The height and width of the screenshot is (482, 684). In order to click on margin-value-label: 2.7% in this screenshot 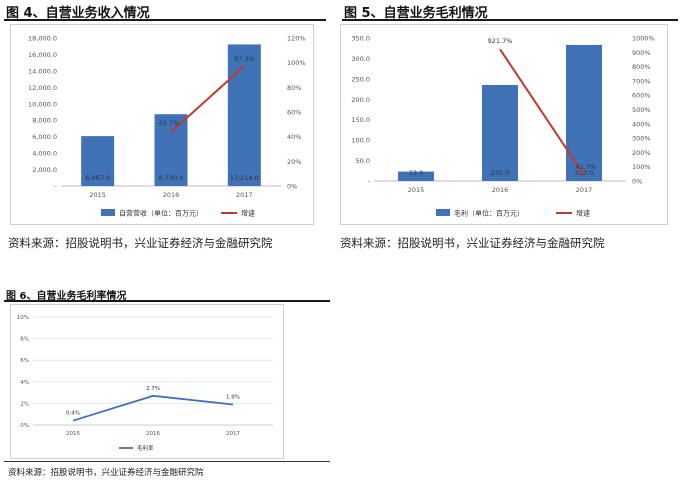, I will do `click(153, 389)`.